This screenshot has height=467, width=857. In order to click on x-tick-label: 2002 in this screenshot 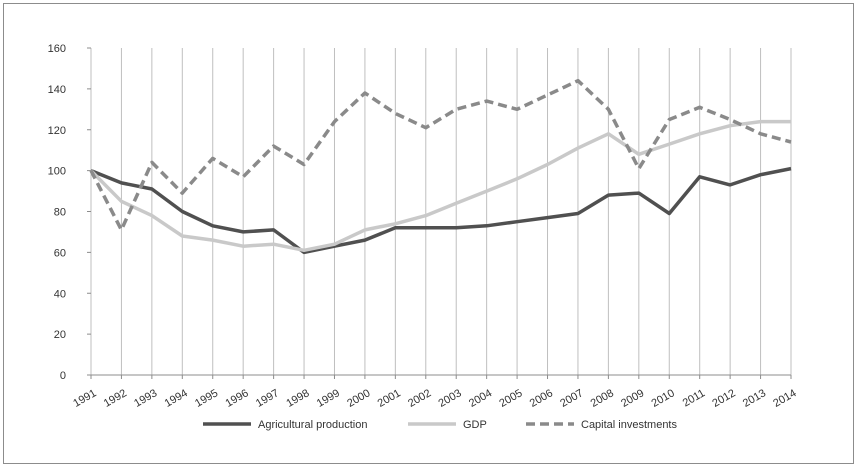, I will do `click(419, 398)`.